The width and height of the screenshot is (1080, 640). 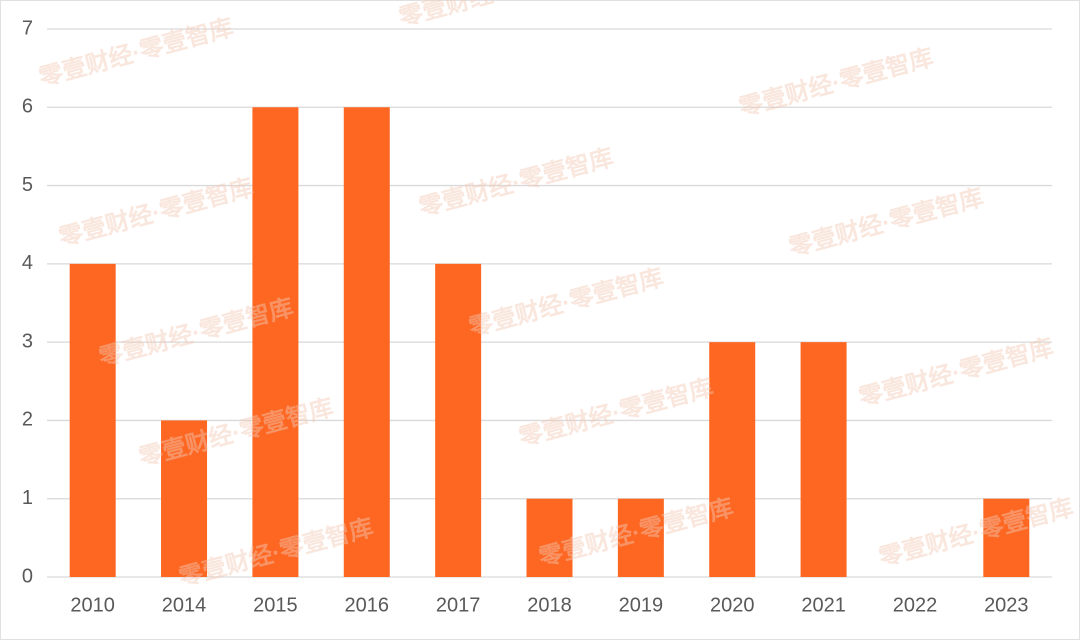 I want to click on x-tick-label: 2019, so click(x=641, y=605).